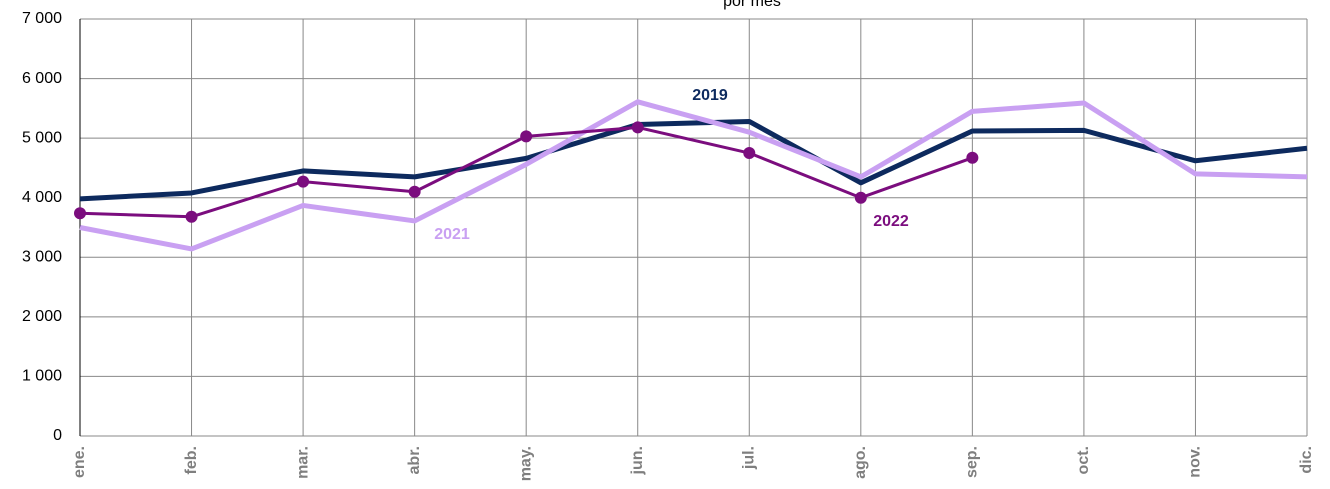 This screenshot has height=489, width=1330. Describe the element at coordinates (42, 78) in the screenshot. I see `y-tick-label: 6 000` at that location.